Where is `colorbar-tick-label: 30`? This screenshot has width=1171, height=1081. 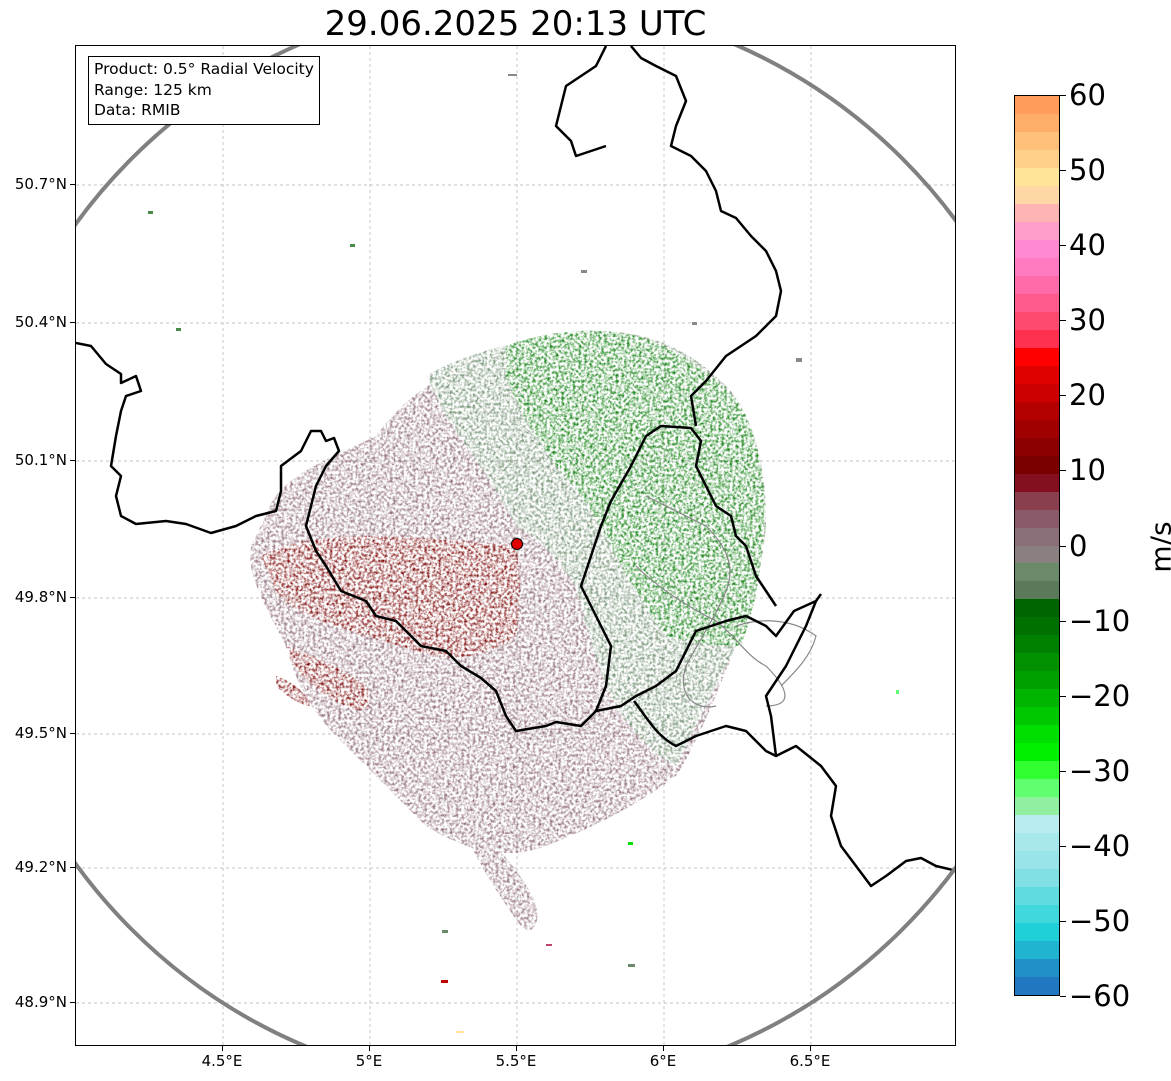 colorbar-tick-label: 30 is located at coordinates (1087, 320).